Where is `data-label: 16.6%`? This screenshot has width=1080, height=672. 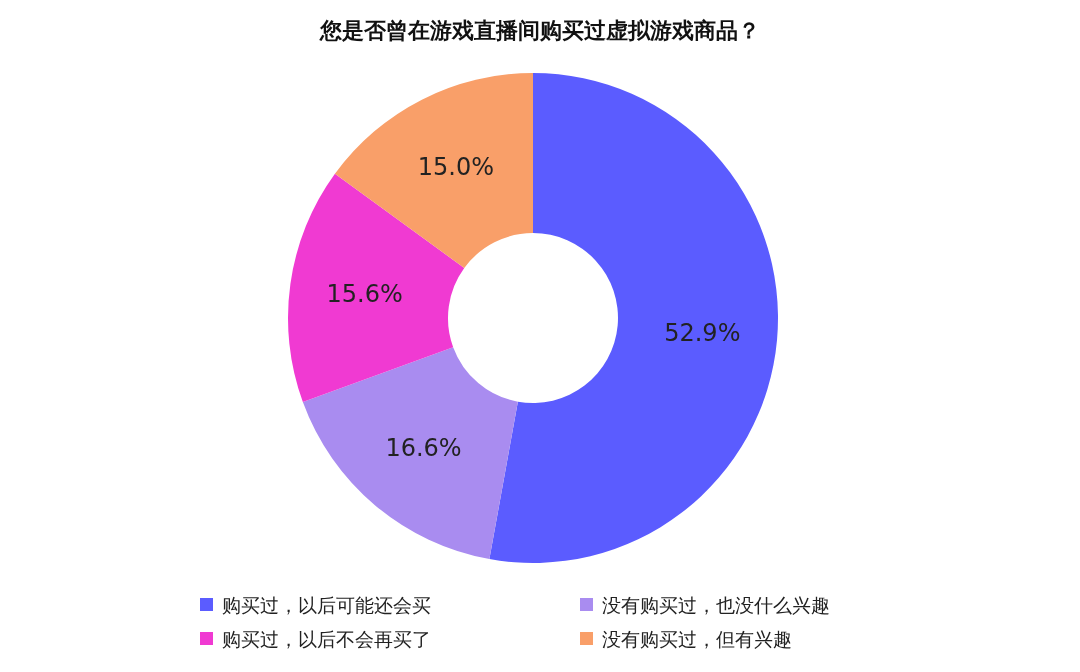
data-label: 16.6% is located at coordinates (423, 448).